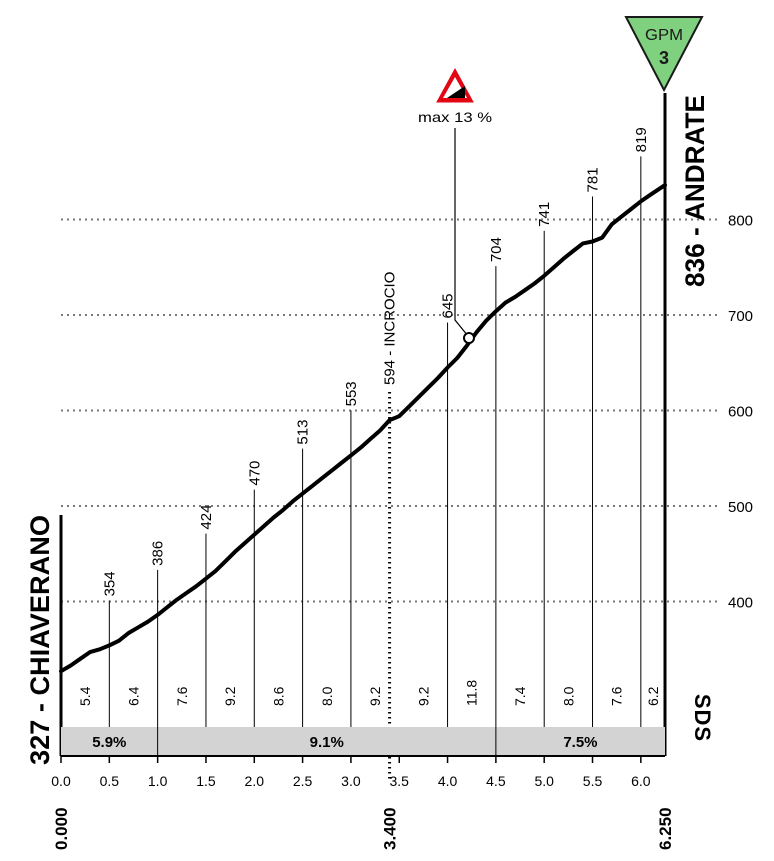  What do you see at coordinates (110, 781) in the screenshot?
I see `x-tick-label: 0.5` at bounding box center [110, 781].